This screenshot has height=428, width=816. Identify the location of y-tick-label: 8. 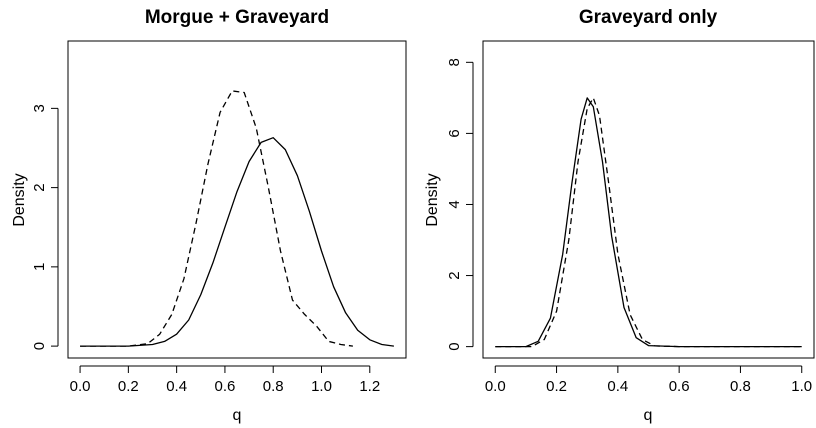
(454, 62).